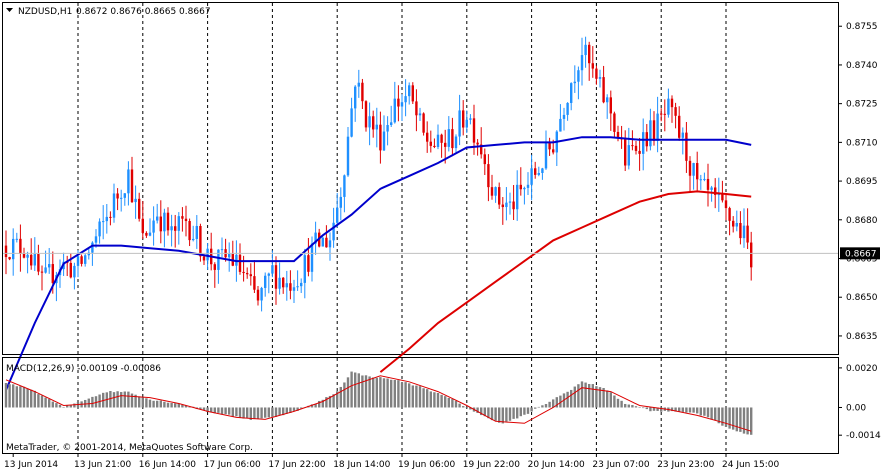 This screenshot has height=472, width=882. Describe the element at coordinates (863, 436) in the screenshot. I see `macd-tick-label: -0.0014` at that location.